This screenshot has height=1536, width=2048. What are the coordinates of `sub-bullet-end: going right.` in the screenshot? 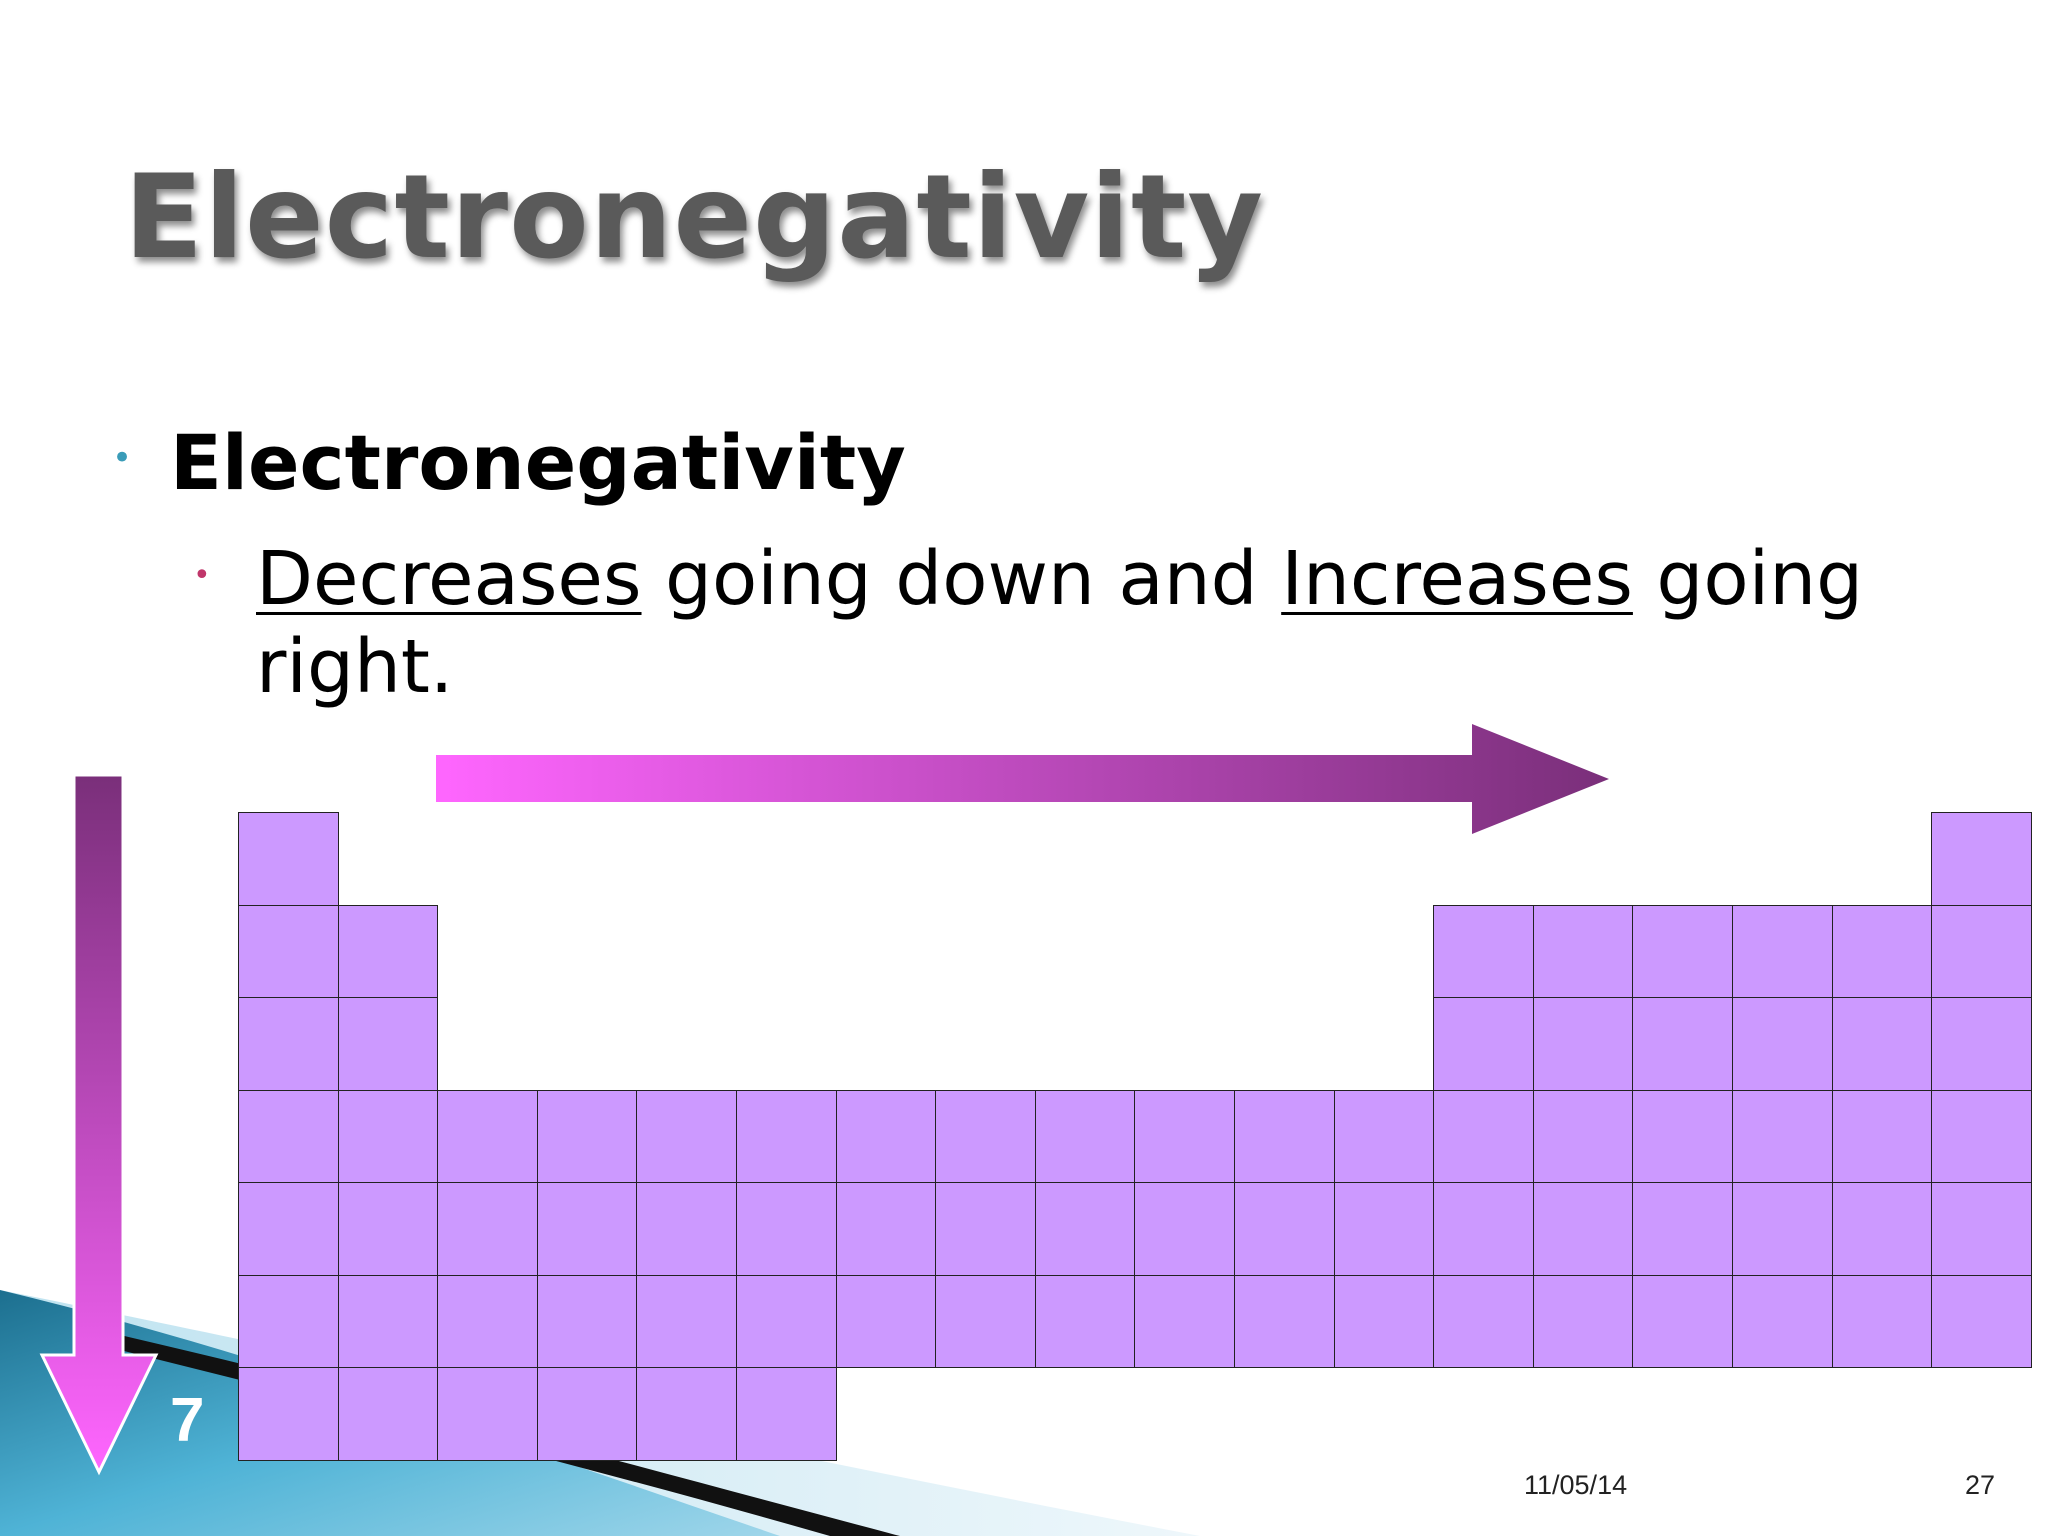 It's located at (1060, 623).